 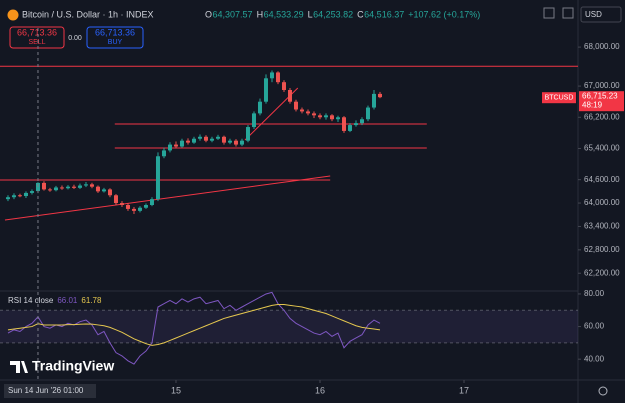 What do you see at coordinates (91, 300) in the screenshot?
I see `rsi-legend-value: 61.78` at bounding box center [91, 300].